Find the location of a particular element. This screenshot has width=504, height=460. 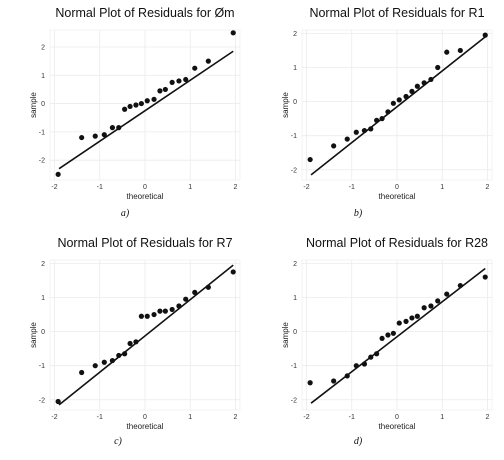

plot-title: Normal Plot of Residuals for R7 is located at coordinates (144, 243).